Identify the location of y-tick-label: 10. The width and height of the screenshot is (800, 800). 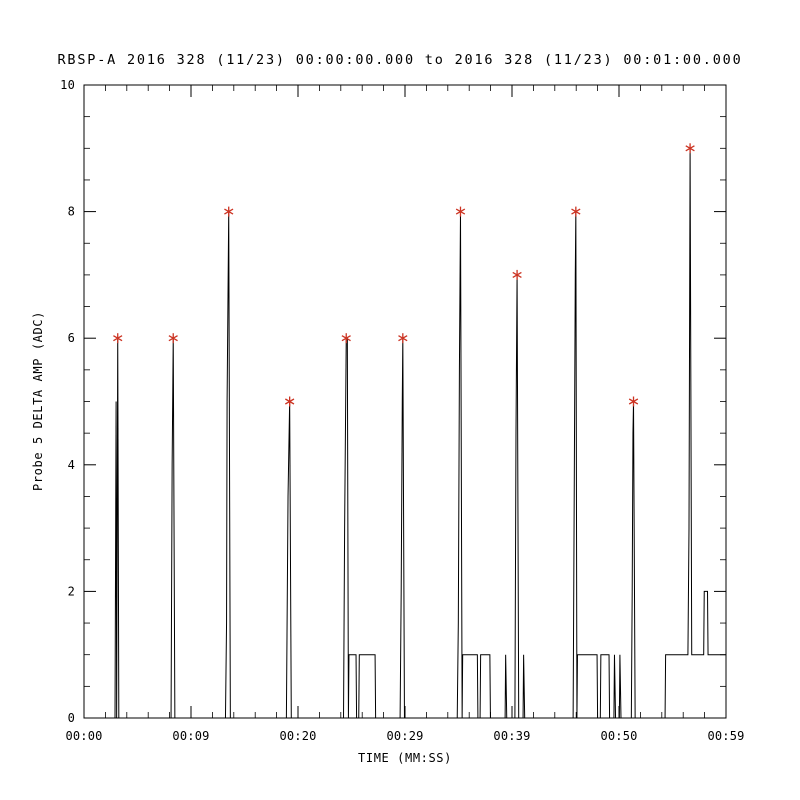
(67, 85).